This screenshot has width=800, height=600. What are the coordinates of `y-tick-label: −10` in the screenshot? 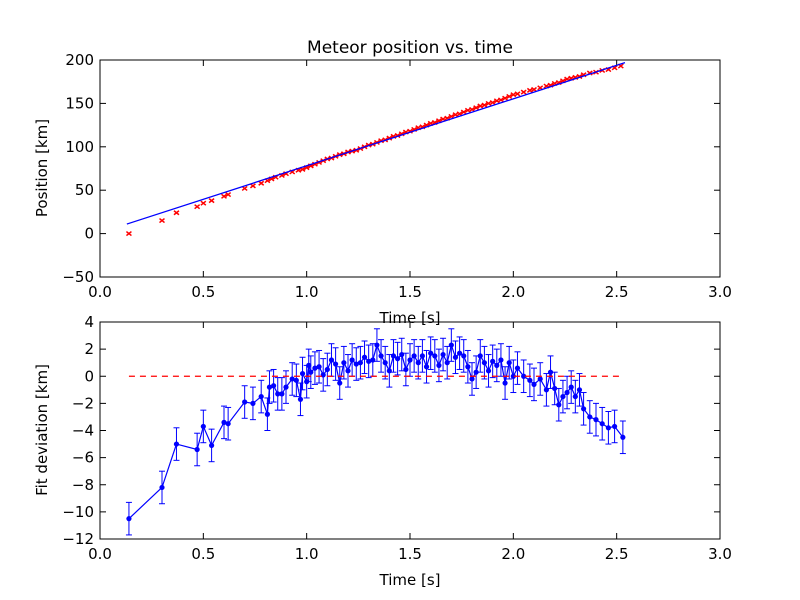 It's located at (78, 512).